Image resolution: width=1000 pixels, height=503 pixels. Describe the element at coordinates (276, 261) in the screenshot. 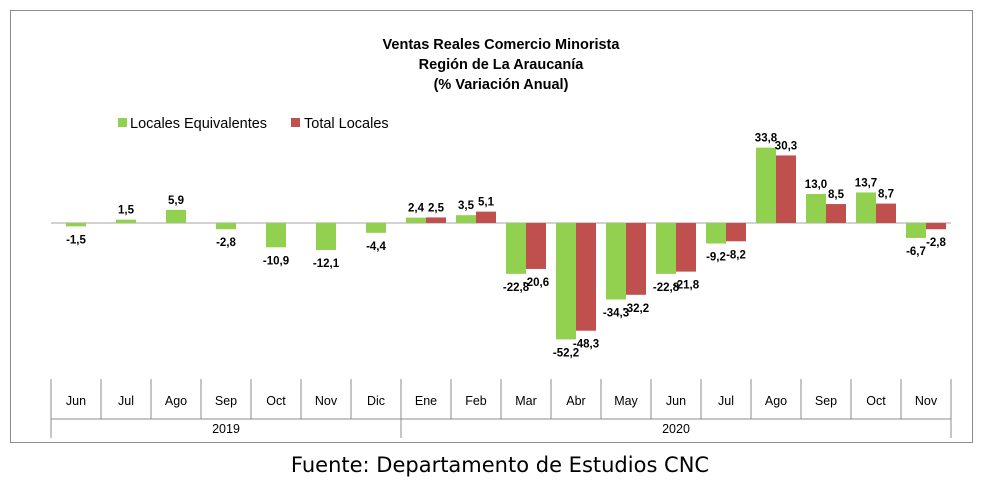

I see `data-label-locales-equivalentes-4: -10,9` at that location.